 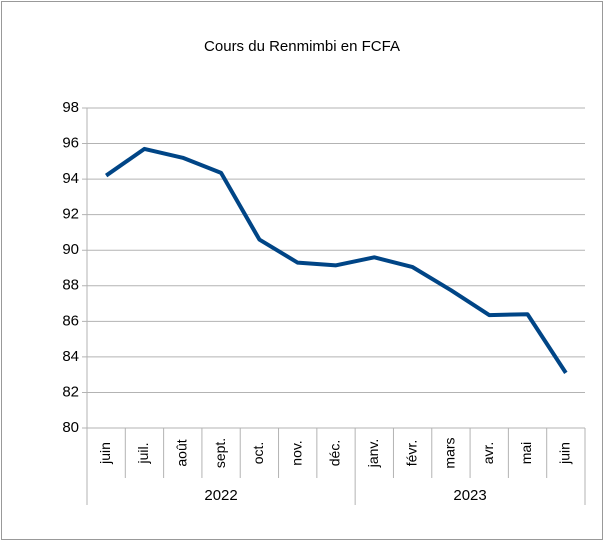 What do you see at coordinates (70, 214) in the screenshot?
I see `y-tick-label: 92` at bounding box center [70, 214].